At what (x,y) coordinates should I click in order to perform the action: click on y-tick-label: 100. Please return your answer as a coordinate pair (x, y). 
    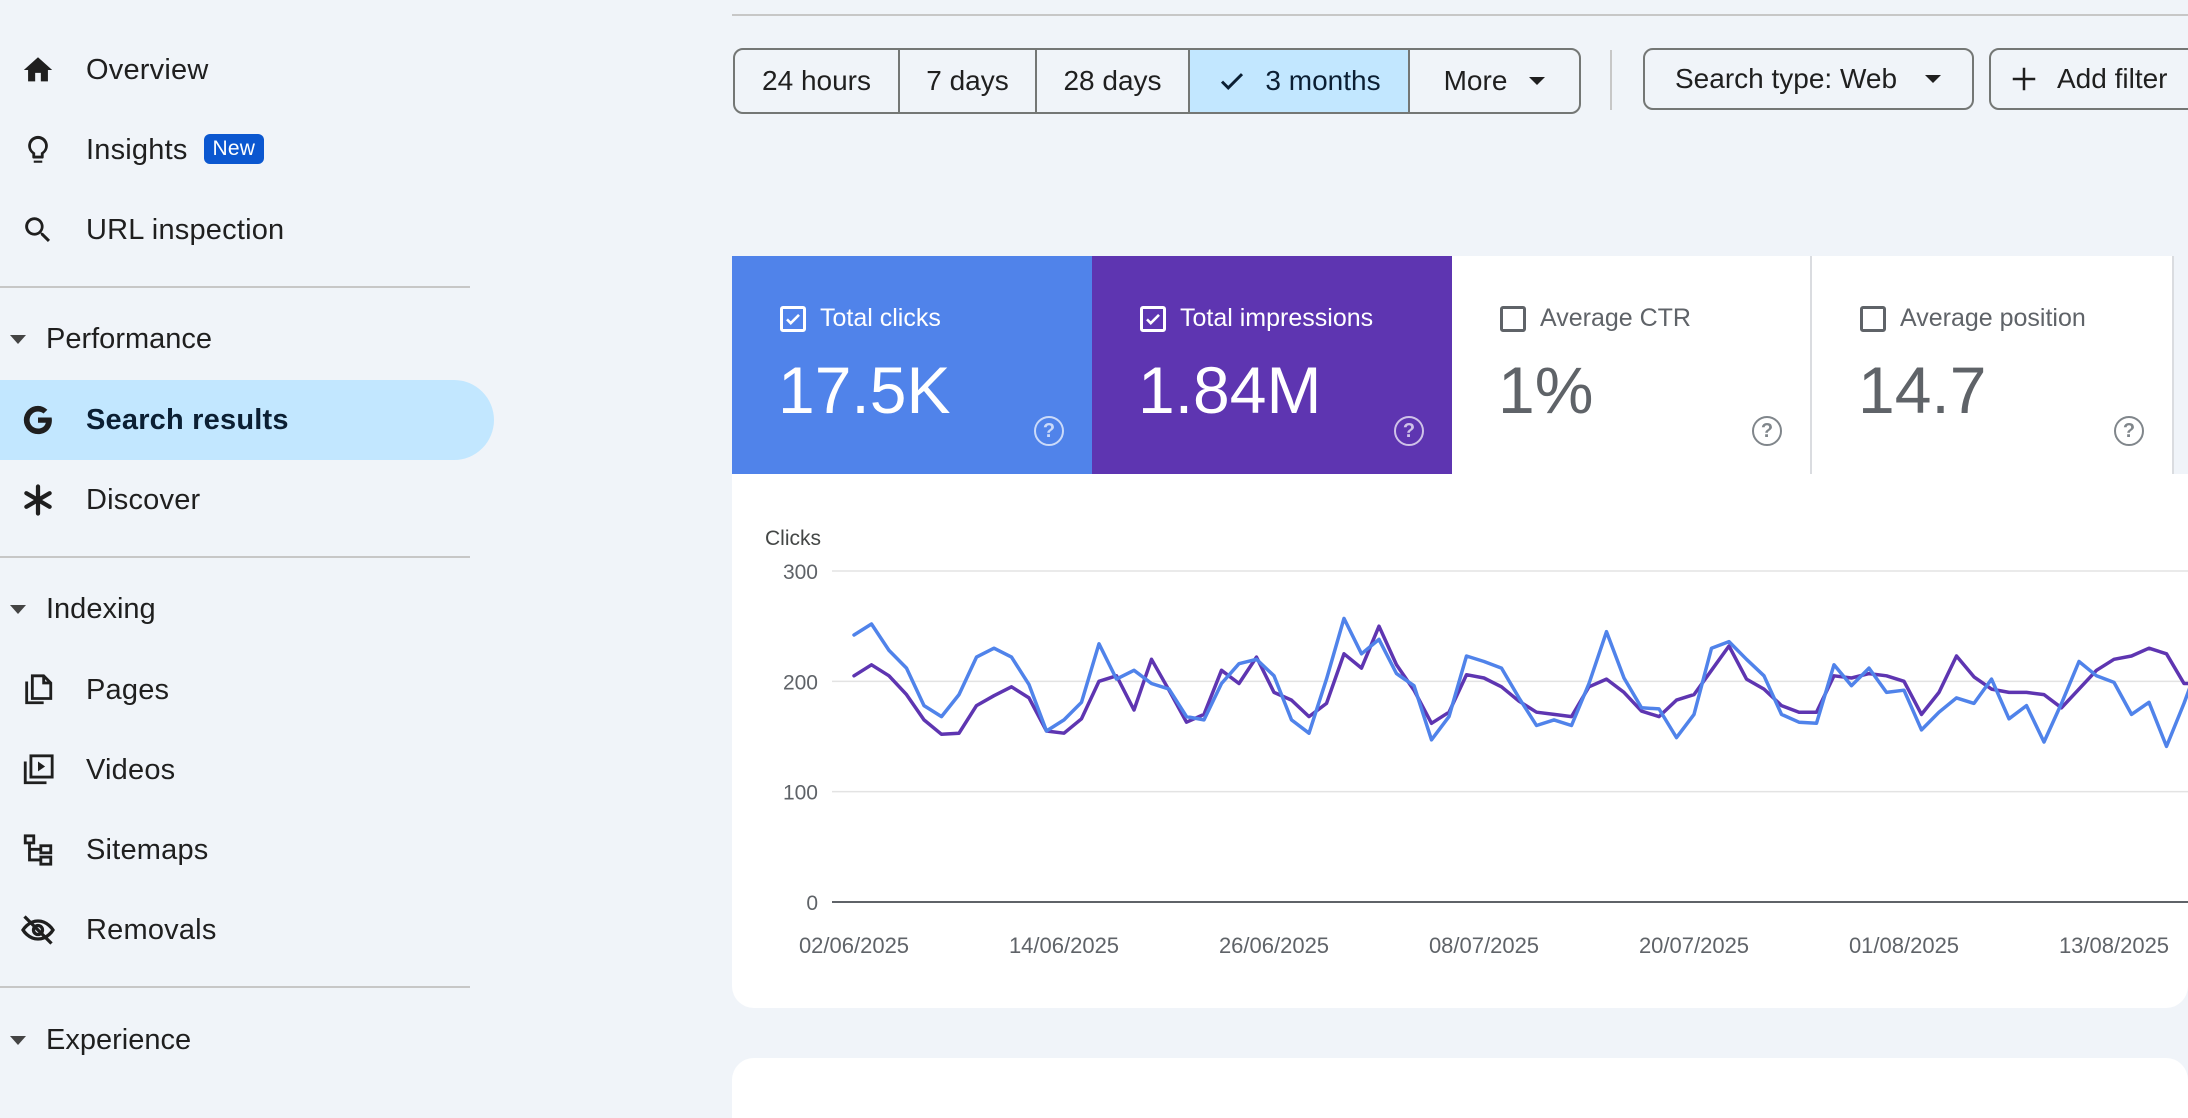
    Looking at the image, I should click on (800, 793).